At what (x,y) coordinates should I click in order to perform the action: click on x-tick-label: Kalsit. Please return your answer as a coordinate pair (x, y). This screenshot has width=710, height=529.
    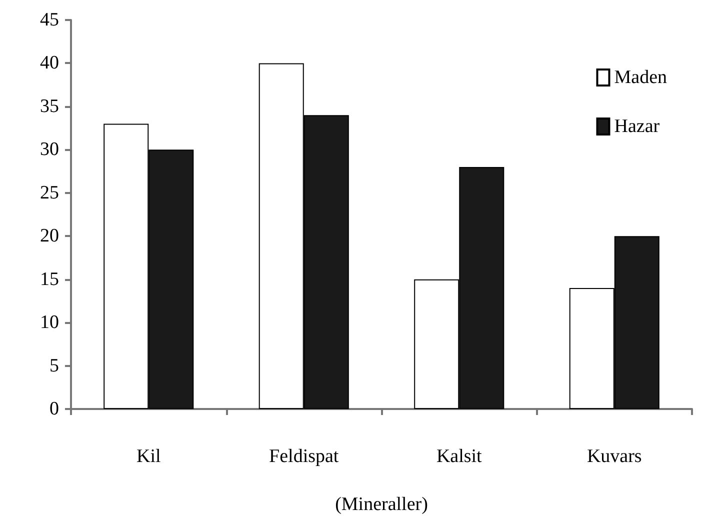
    Looking at the image, I should click on (459, 456).